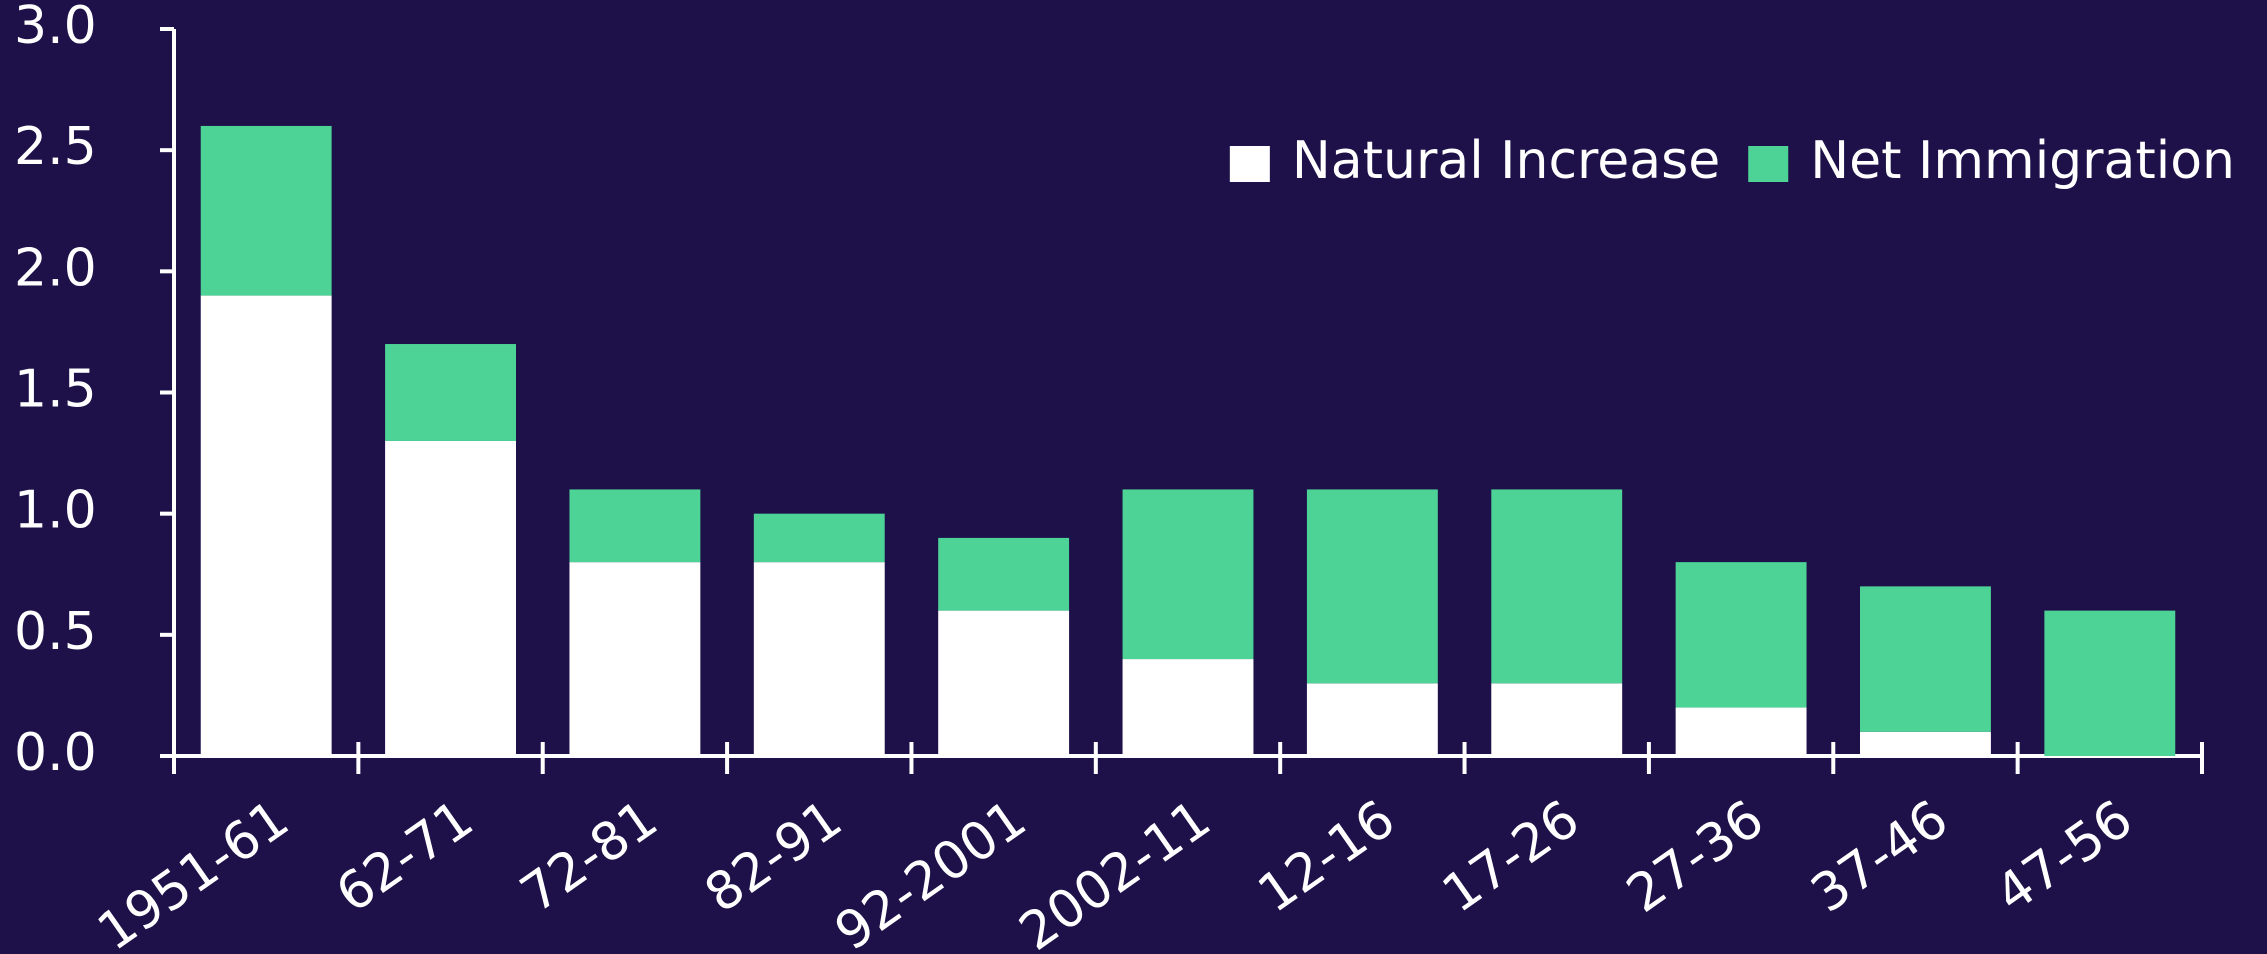 The image size is (2267, 954). Describe the element at coordinates (1511, 857) in the screenshot. I see `x-tick-label: 17-26` at that location.